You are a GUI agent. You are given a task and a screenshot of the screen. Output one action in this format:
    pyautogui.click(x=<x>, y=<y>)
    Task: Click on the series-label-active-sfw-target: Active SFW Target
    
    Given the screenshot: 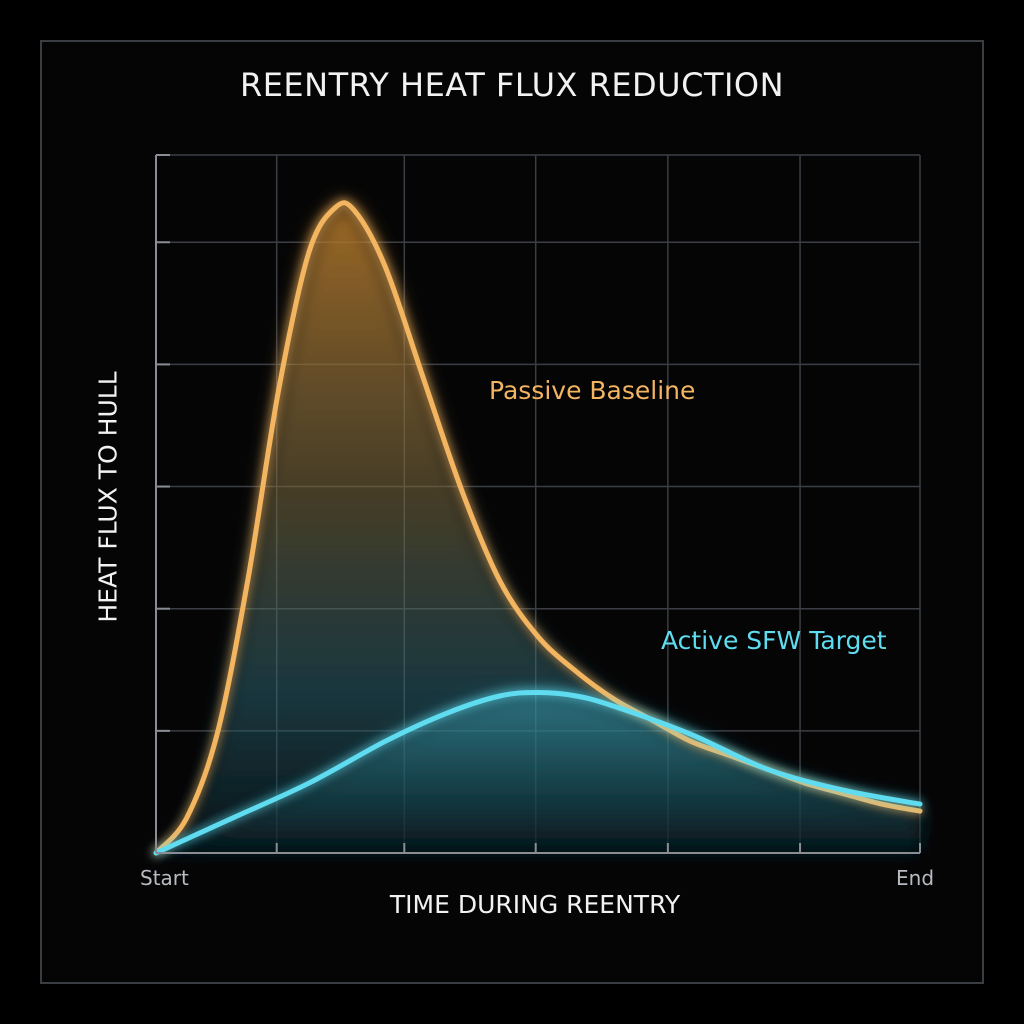 What is the action you would take?
    pyautogui.click(x=774, y=640)
    